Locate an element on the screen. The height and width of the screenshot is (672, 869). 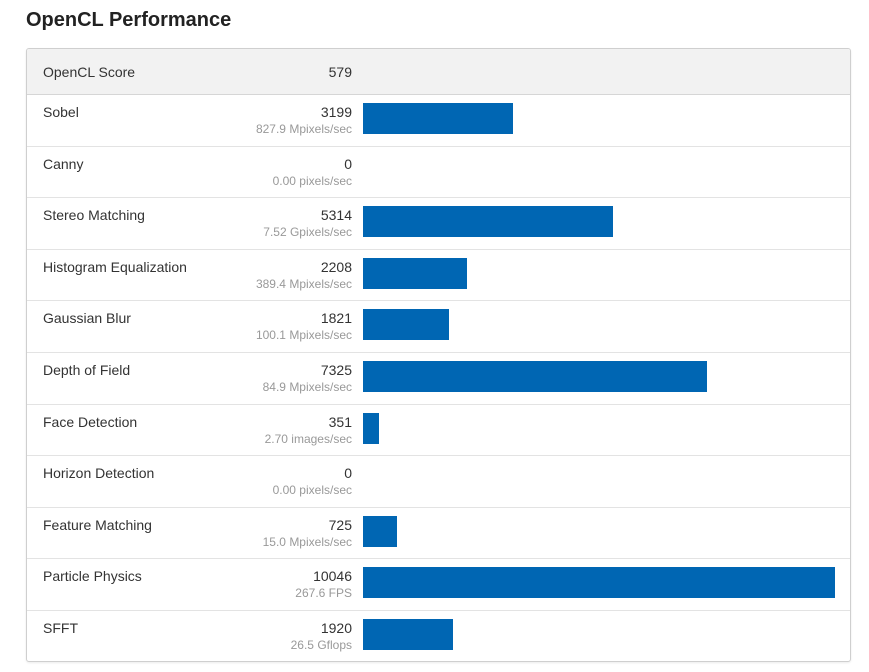
benchmark-score: 3199 is located at coordinates (336, 112).